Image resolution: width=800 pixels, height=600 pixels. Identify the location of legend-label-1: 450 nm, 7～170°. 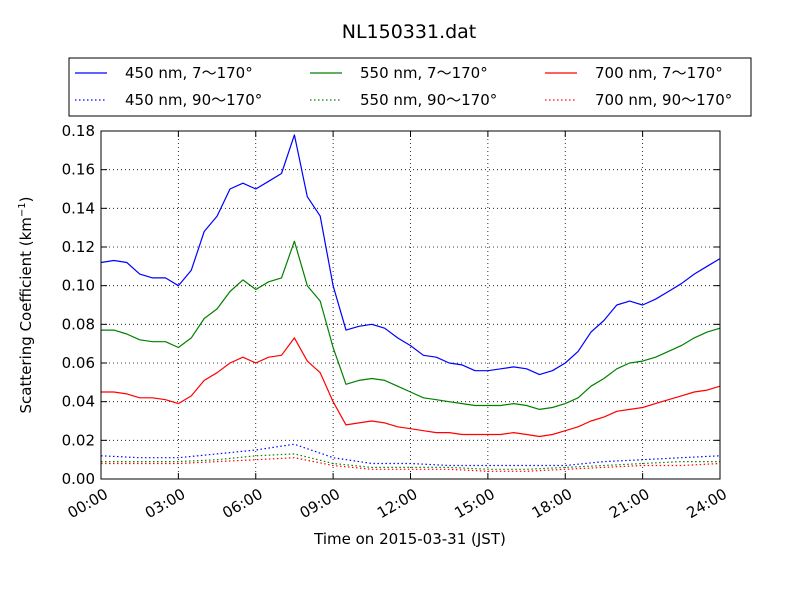
(189, 73).